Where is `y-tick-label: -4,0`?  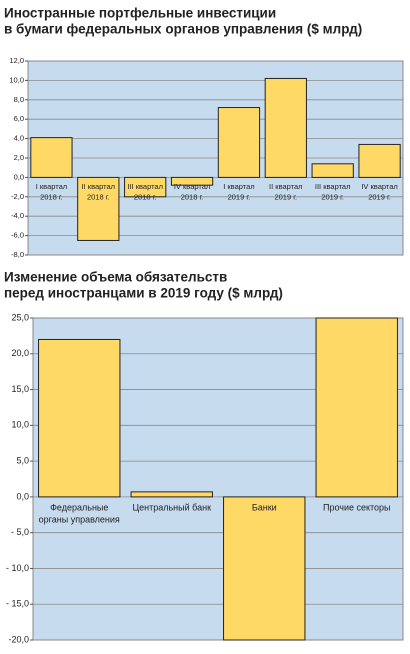
y-tick-label: -4,0 is located at coordinates (17, 215).